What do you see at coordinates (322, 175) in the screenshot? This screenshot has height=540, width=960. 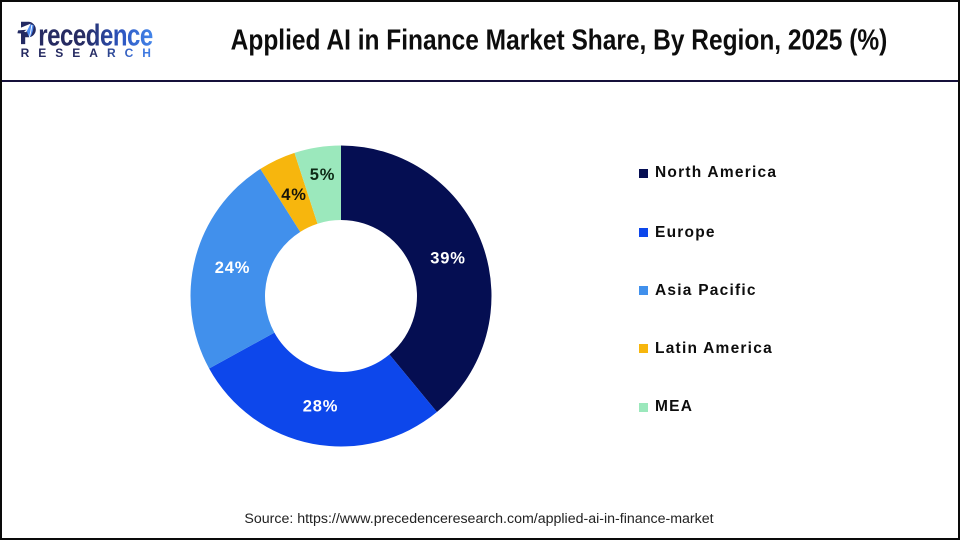 I see `svg-text: 5%` at bounding box center [322, 175].